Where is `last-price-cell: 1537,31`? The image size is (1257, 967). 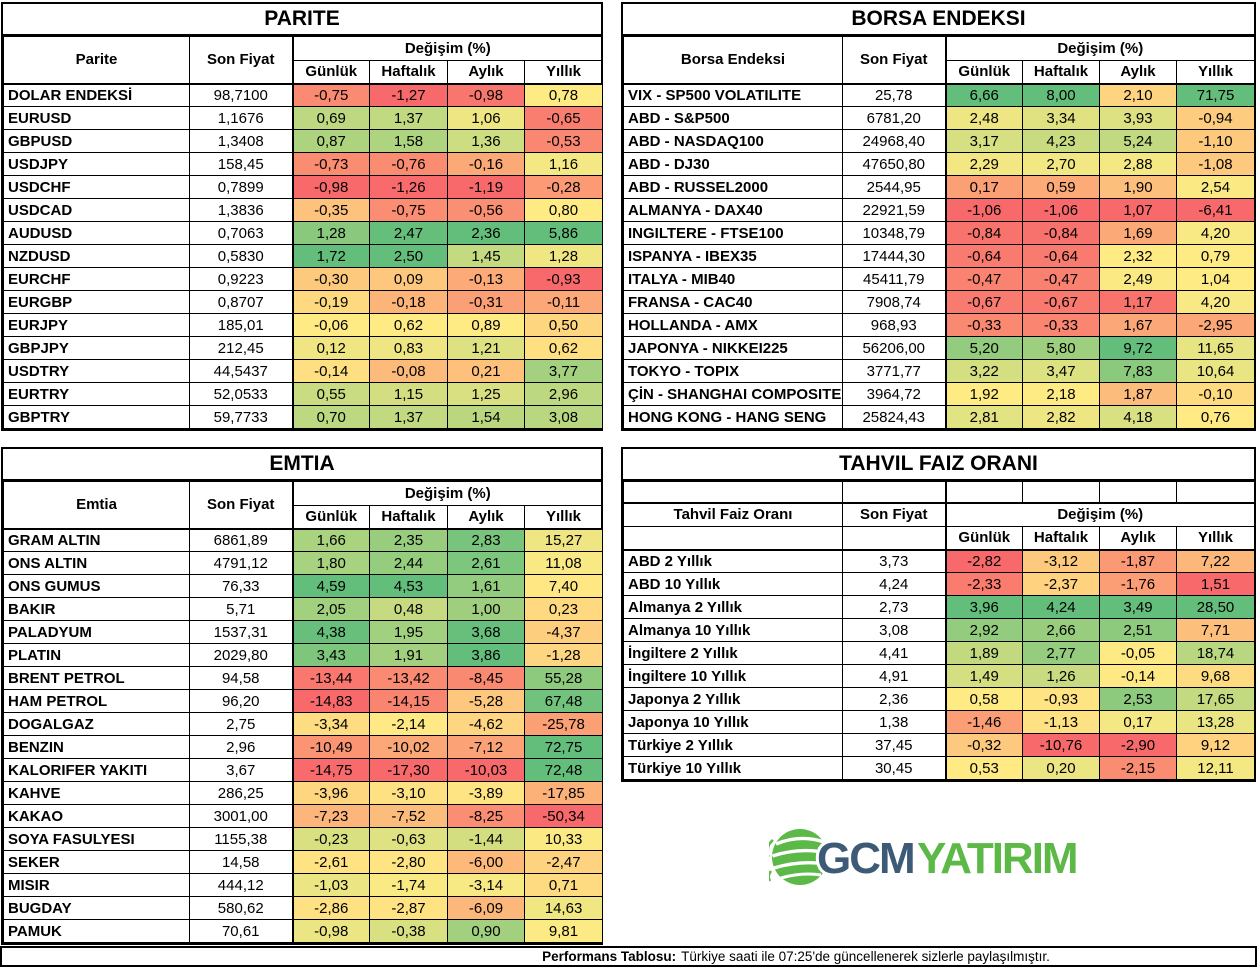 last-price-cell: 1537,31 is located at coordinates (241, 632).